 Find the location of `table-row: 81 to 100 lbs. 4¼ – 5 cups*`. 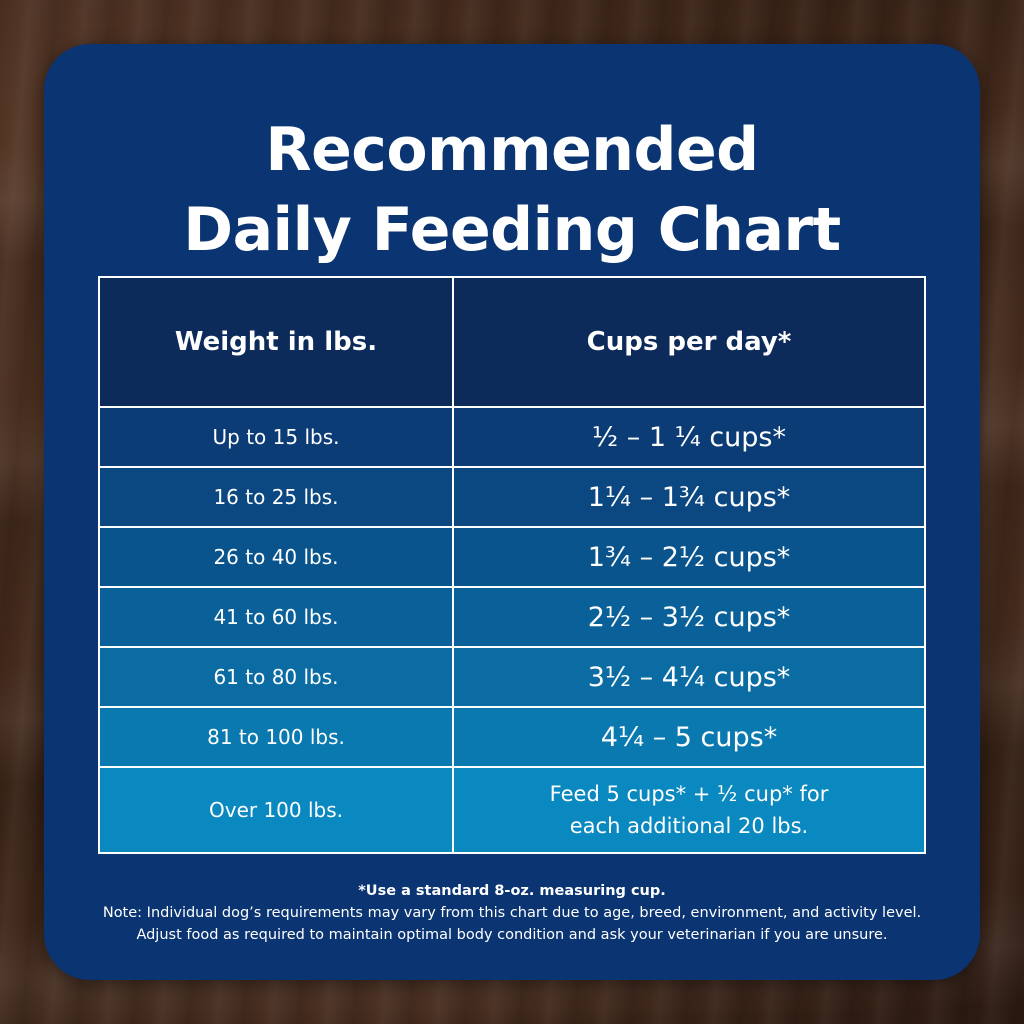

table-row: 81 to 100 lbs. 4¼ – 5 cups* is located at coordinates (512, 737).